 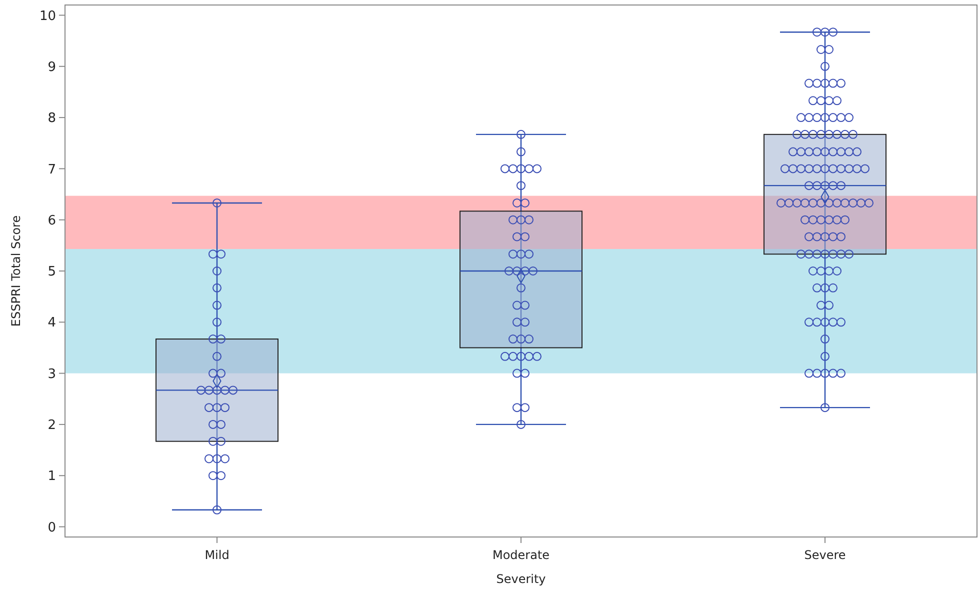 I want to click on y-tick-label: 0, so click(x=52, y=528).